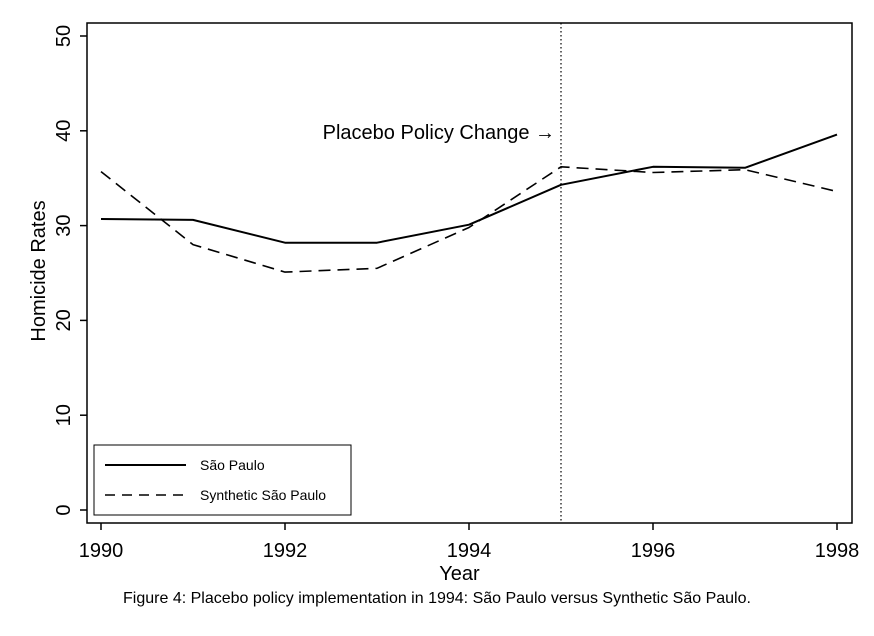  Describe the element at coordinates (64, 131) in the screenshot. I see `y-tick-label: 40` at that location.